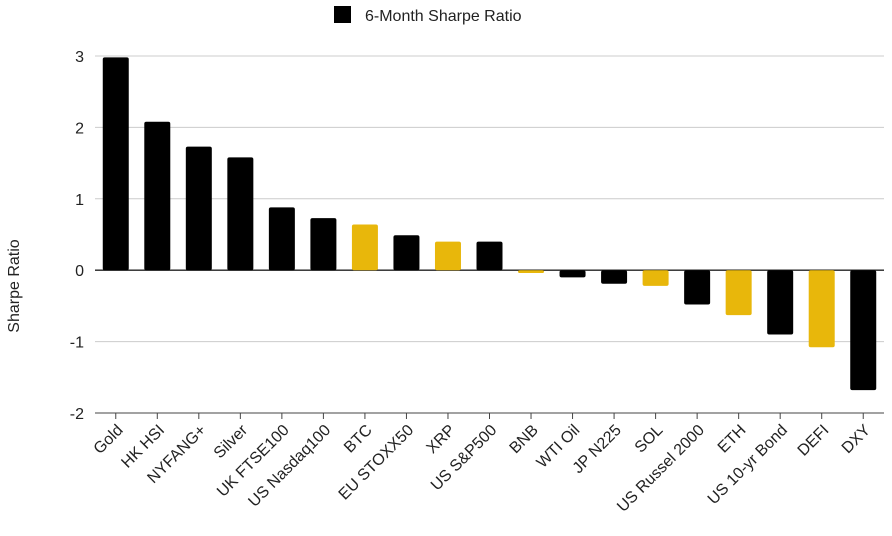 The width and height of the screenshot is (892, 536). Describe the element at coordinates (489, 256) in the screenshot. I see `bar-us-s-p500` at that location.